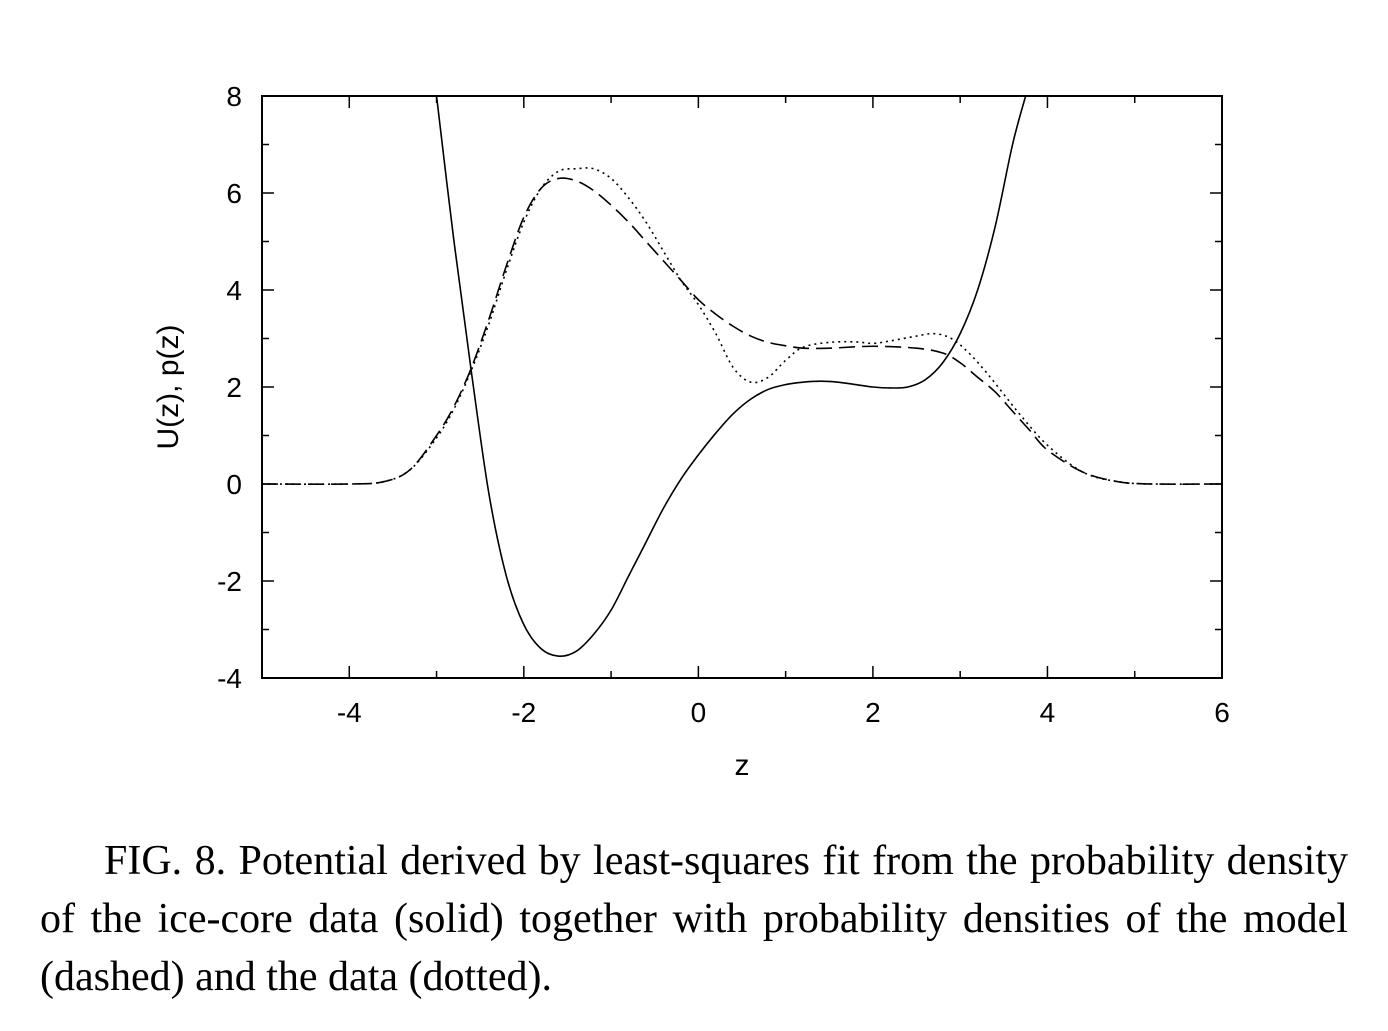  Describe the element at coordinates (523, 712) in the screenshot. I see `x-tick-label: -2` at that location.